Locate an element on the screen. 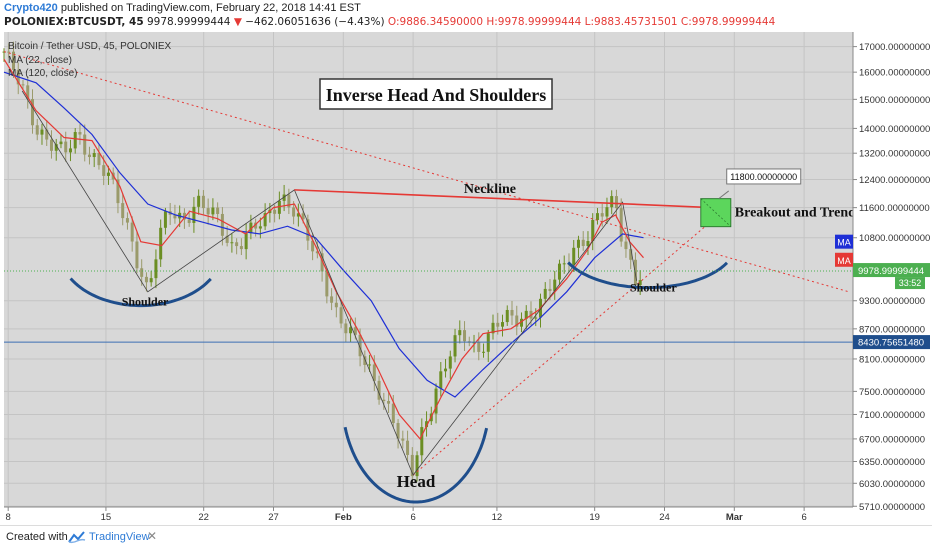 Image resolution: width=932 pixels, height=551 pixels. ma22-tag is located at coordinates (844, 259).